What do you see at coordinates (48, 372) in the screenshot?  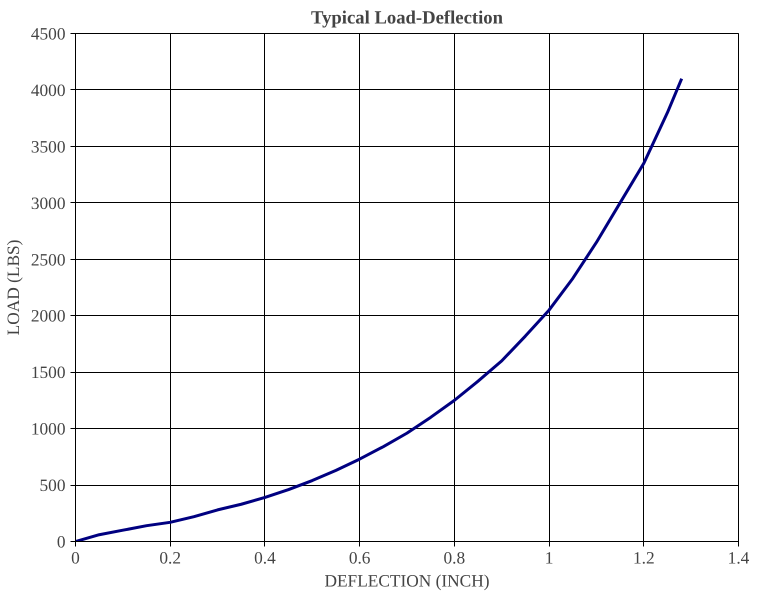 I see `y-tick-label: 1500` at bounding box center [48, 372].